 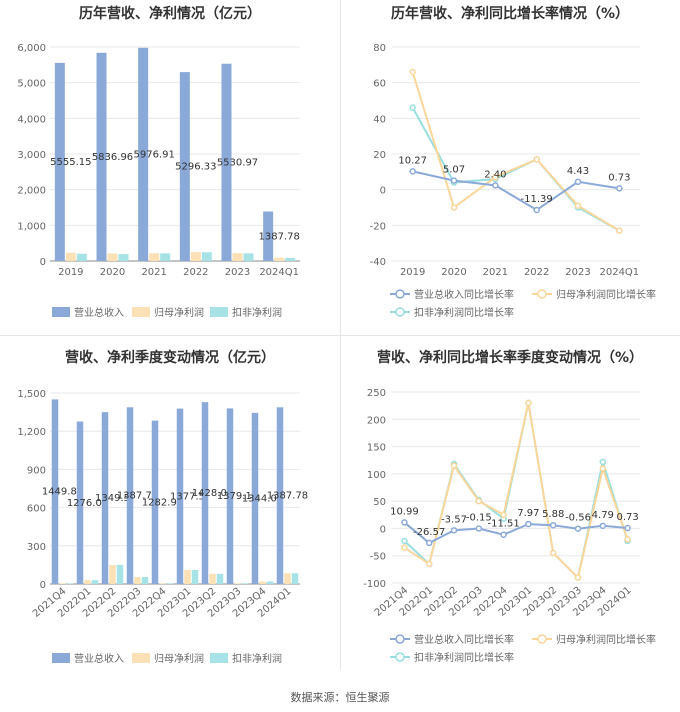 What do you see at coordinates (429, 532) in the screenshot?
I see `data-label: -26.57` at bounding box center [429, 532].